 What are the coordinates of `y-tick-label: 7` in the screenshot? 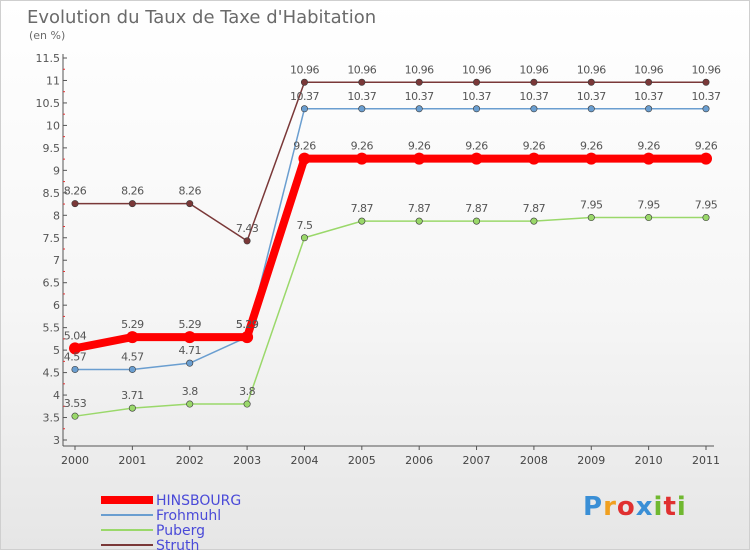 It's located at (56, 260).